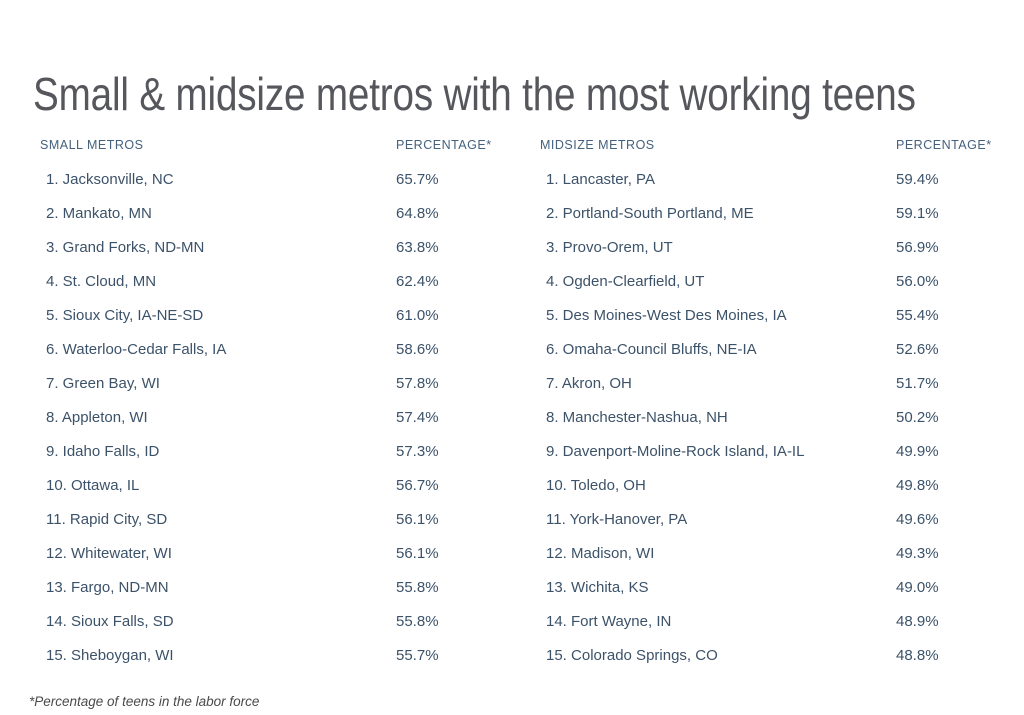 This screenshot has width=1024, height=715. I want to click on metro-name: 4. Ogden-Clearfield, UT, so click(625, 281).